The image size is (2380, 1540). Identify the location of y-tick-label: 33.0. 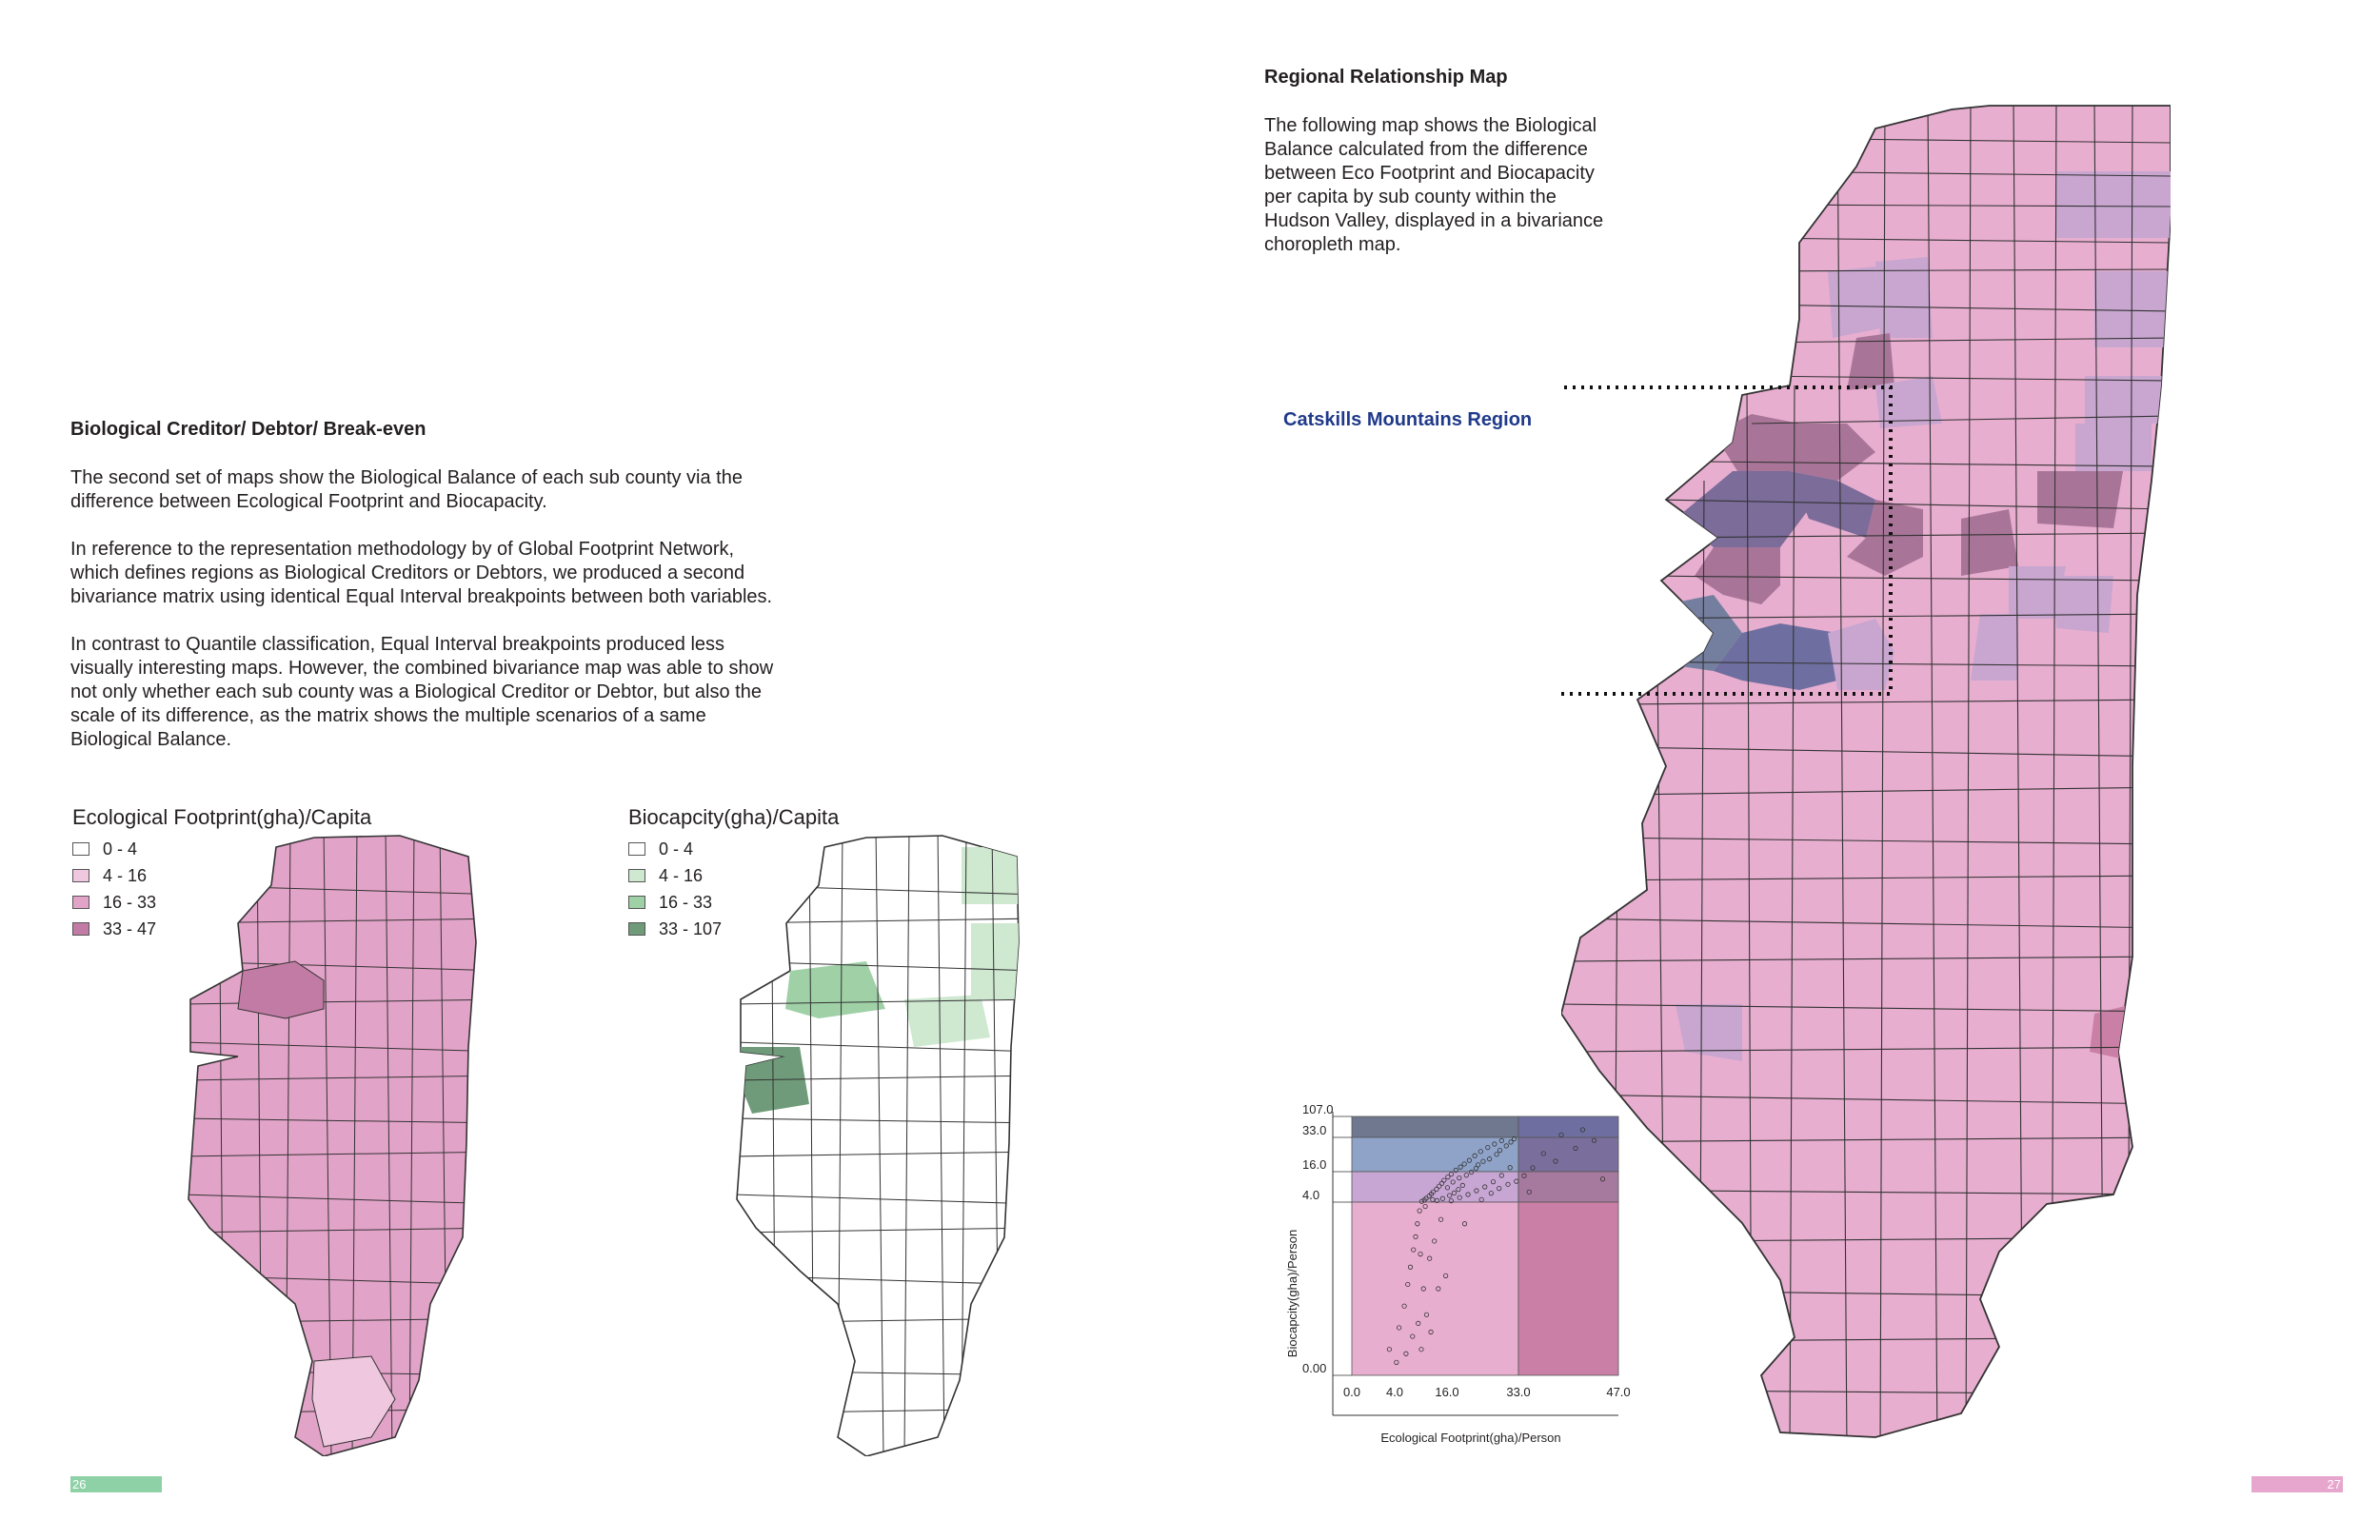
(1314, 1130).